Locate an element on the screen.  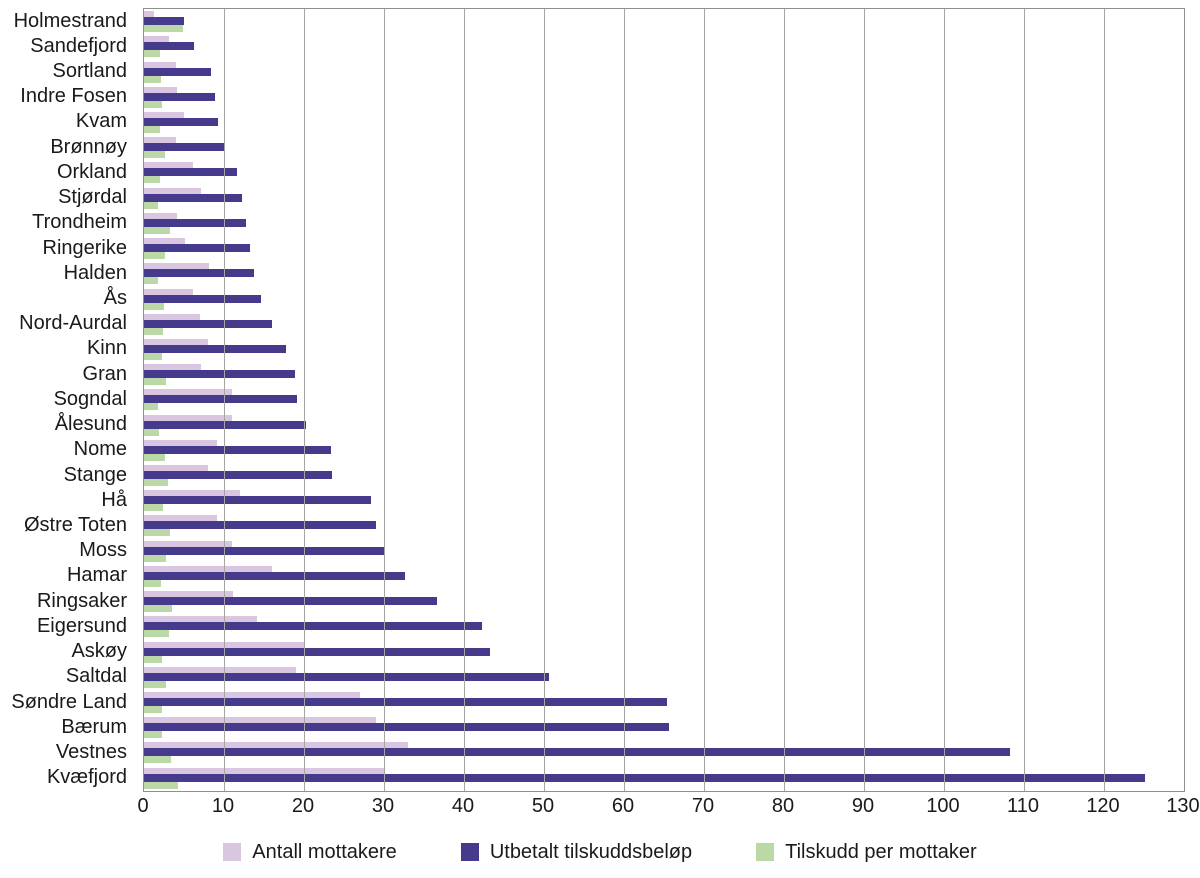
x-tick-label: 20 is located at coordinates (303, 806).